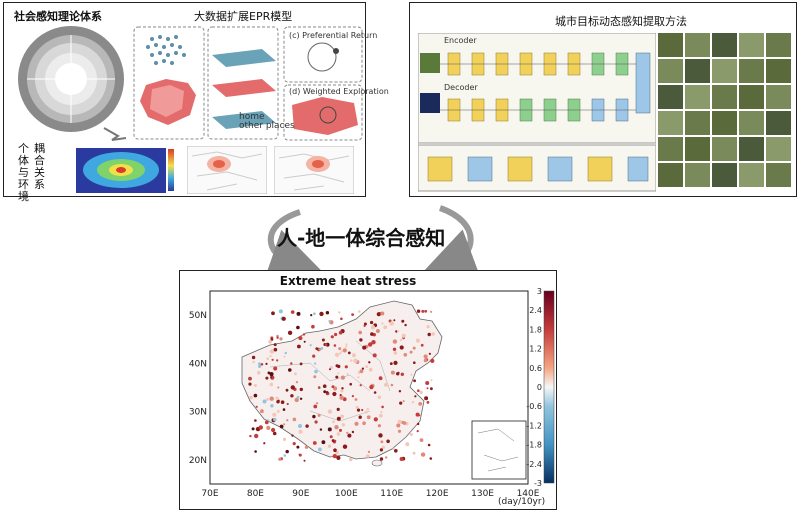 This screenshot has width=799, height=515. What do you see at coordinates (248, 83) in the screenshot?
I see `epr-model-diagram` at bounding box center [248, 83].